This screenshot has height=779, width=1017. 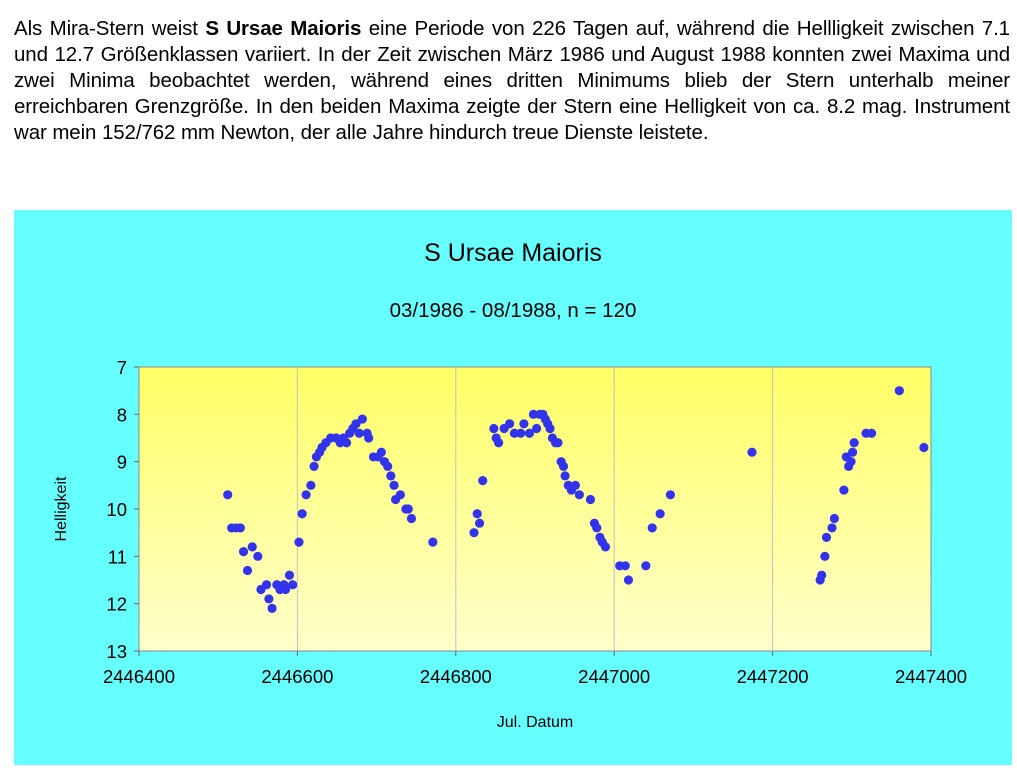 What do you see at coordinates (773, 676) in the screenshot?
I see `x-tick-label: 2447200` at bounding box center [773, 676].